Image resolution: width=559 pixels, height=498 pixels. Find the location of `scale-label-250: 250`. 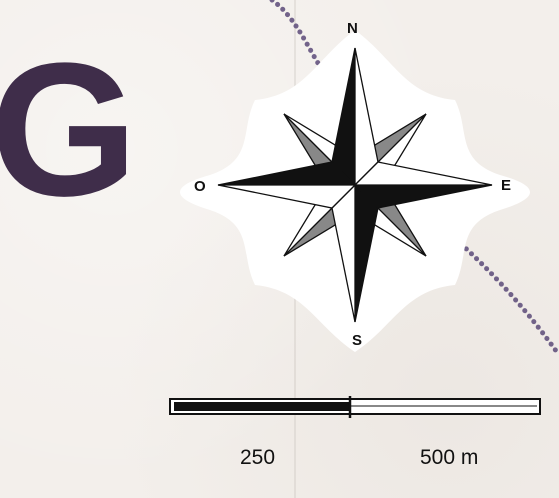

scale-label-250: 250 is located at coordinates (258, 457).